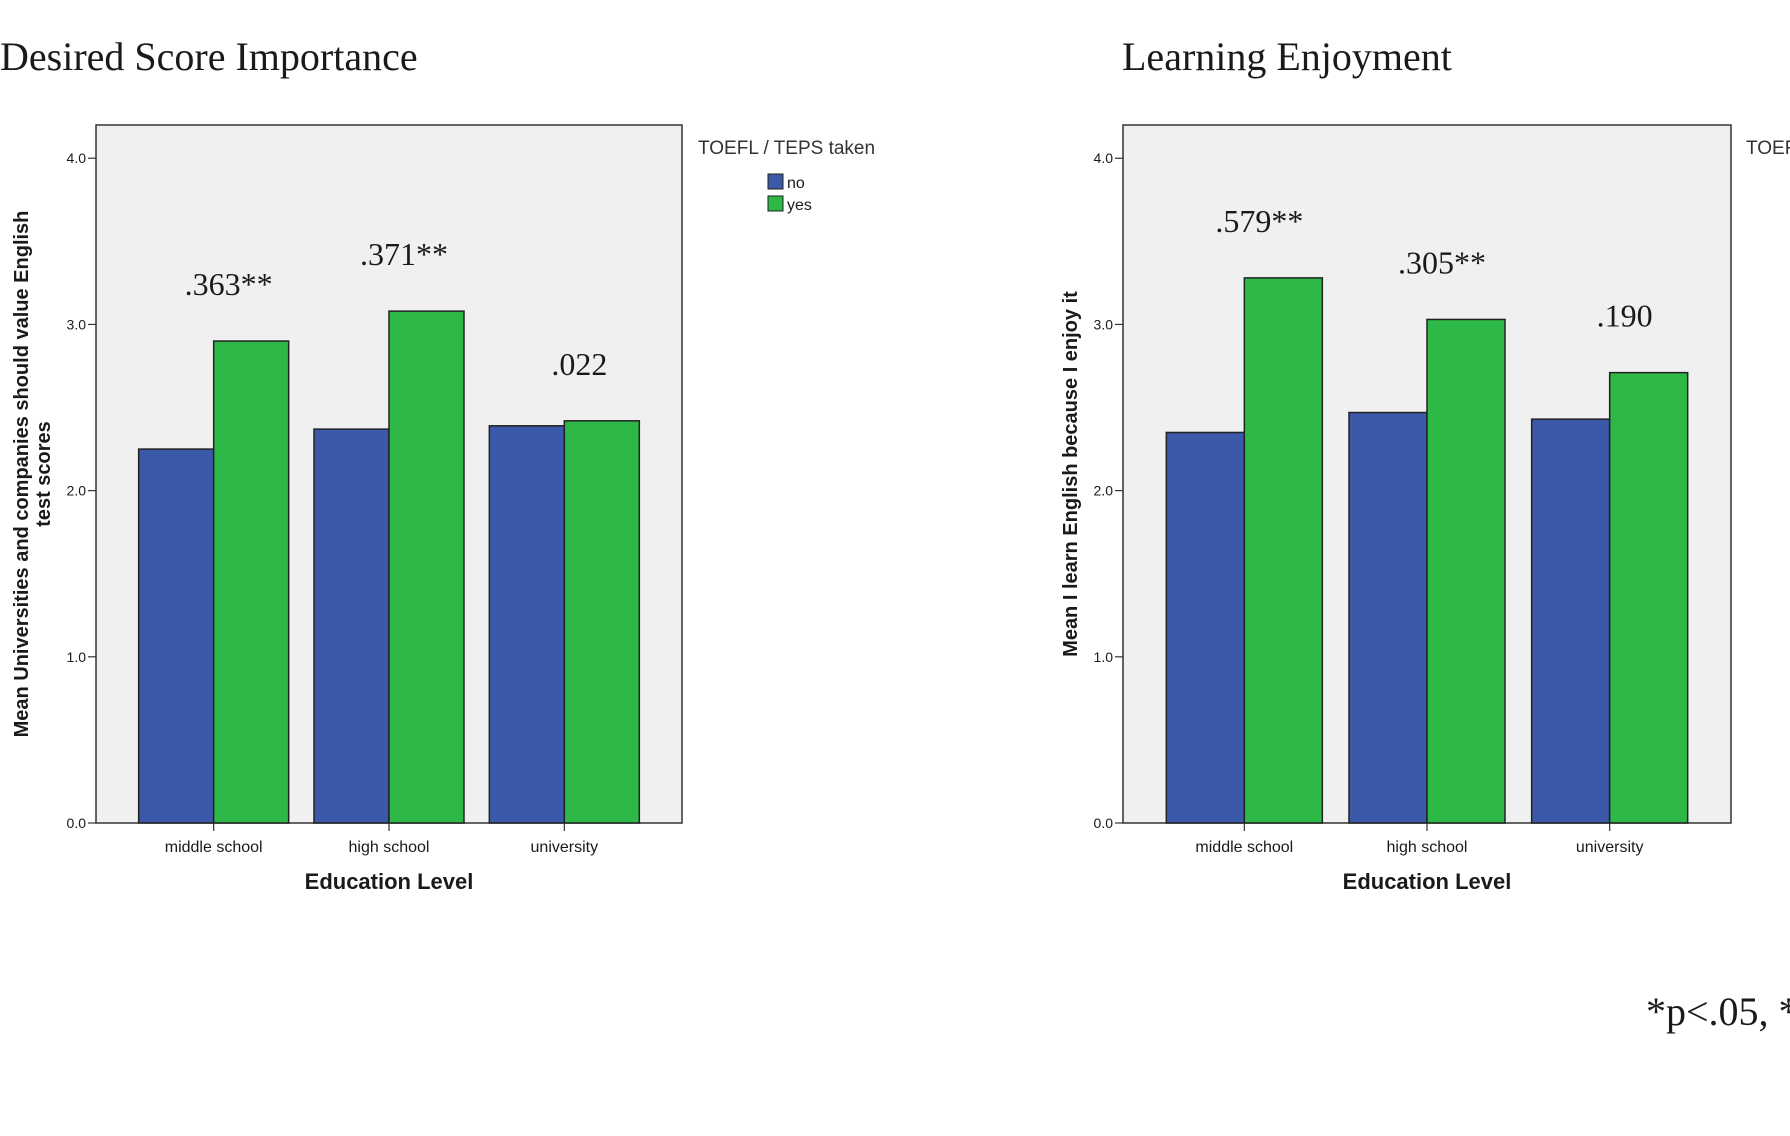 The image size is (1790, 1136). I want to click on legend-label-no: no, so click(796, 183).